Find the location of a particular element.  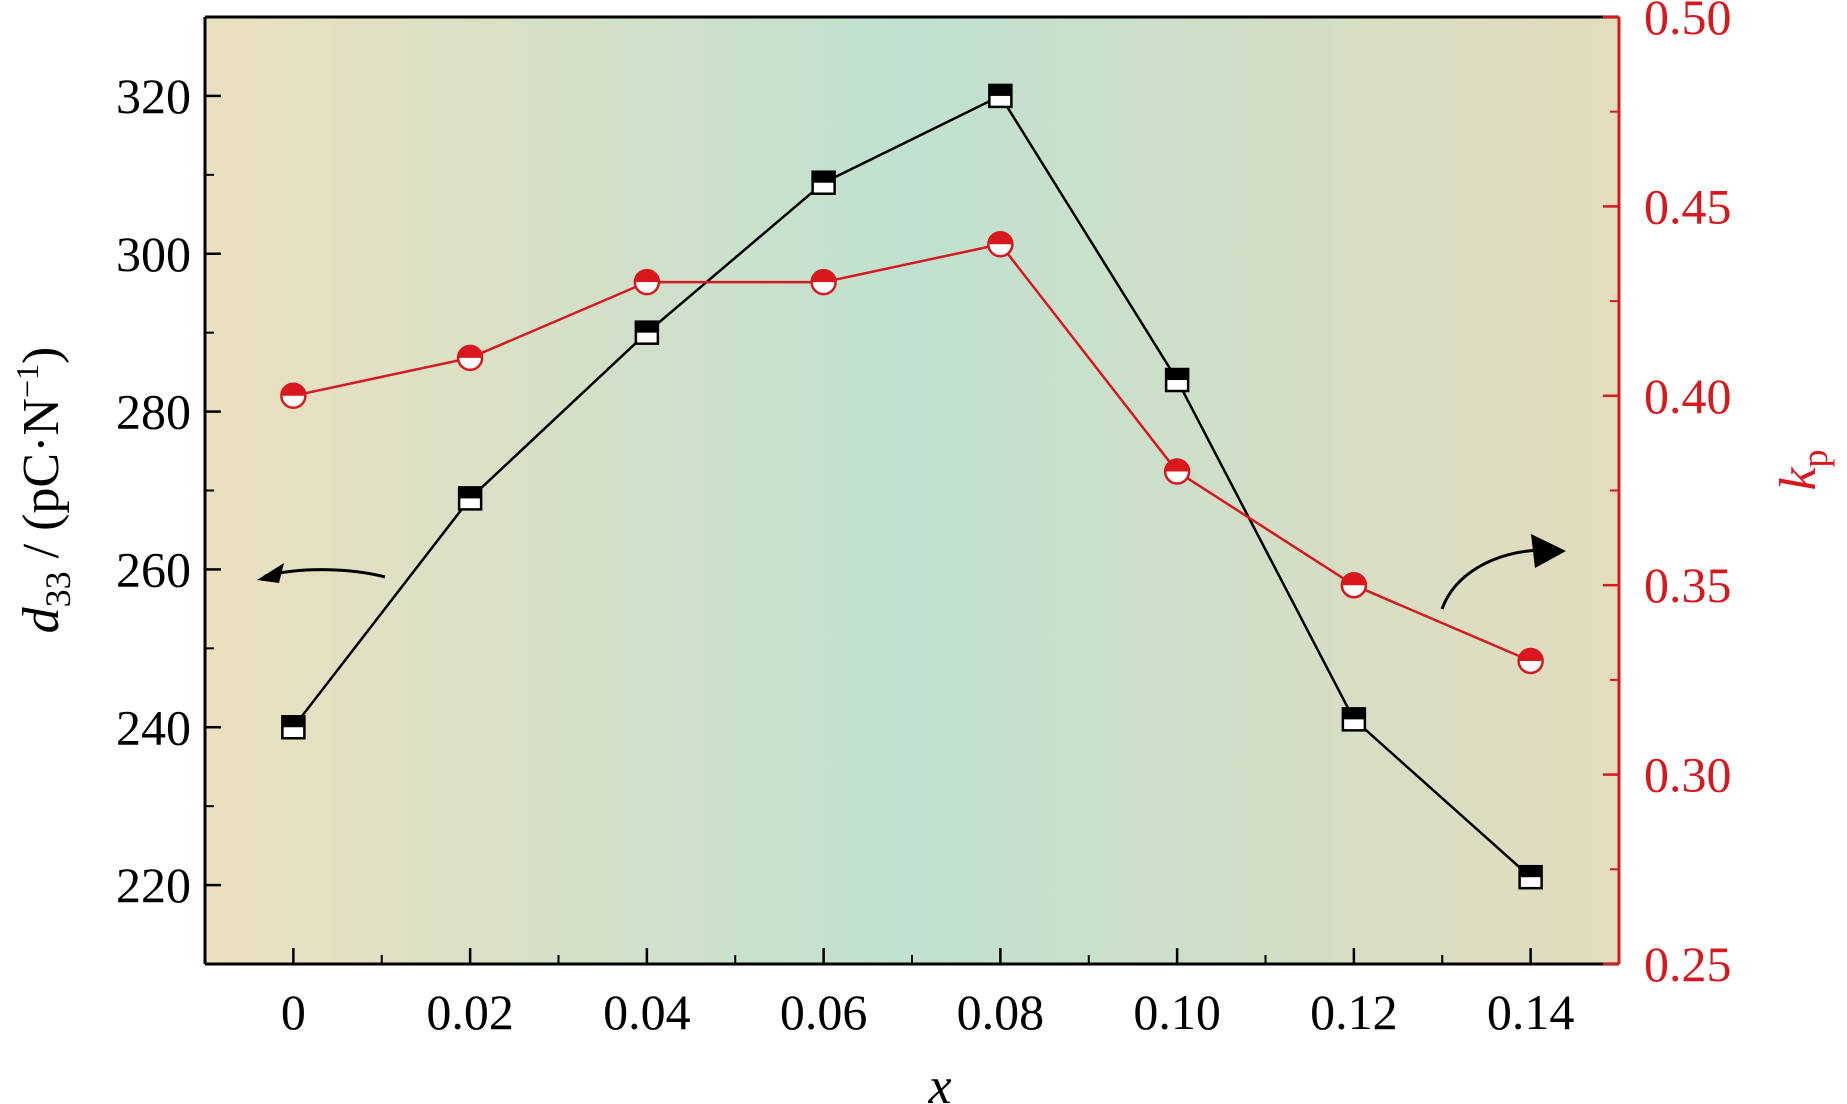

left-axis-title: d33 / (pC·N−1) is located at coordinates (43, 490).